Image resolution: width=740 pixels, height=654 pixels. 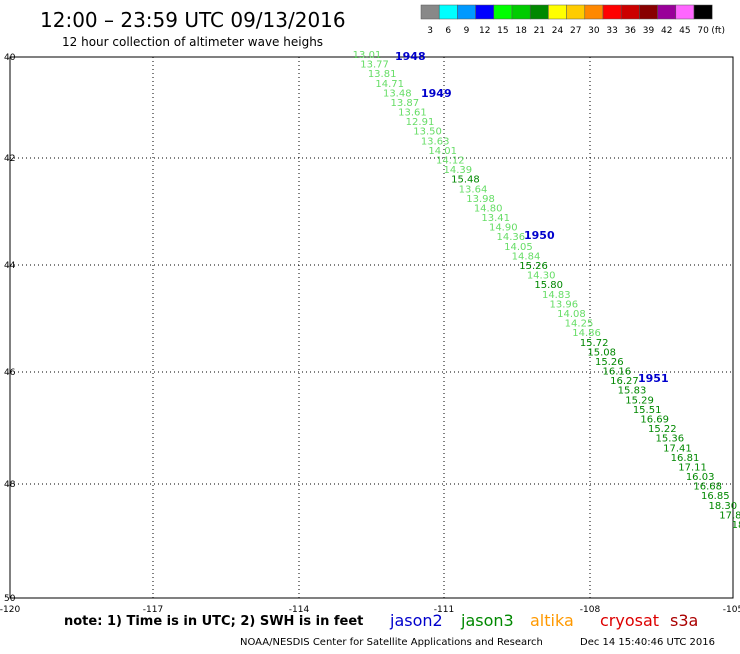 I want to click on legend-label-42: 42, so click(x=666, y=31).